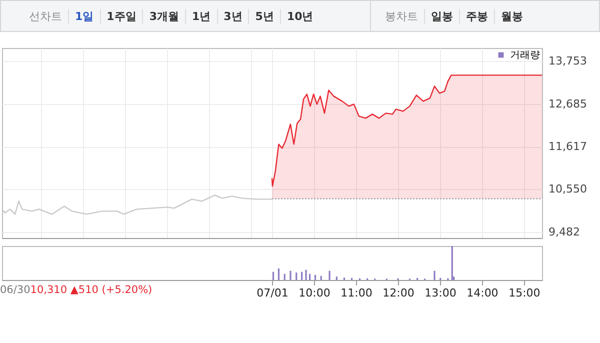  I want to click on text: 주봉, so click(476, 16).